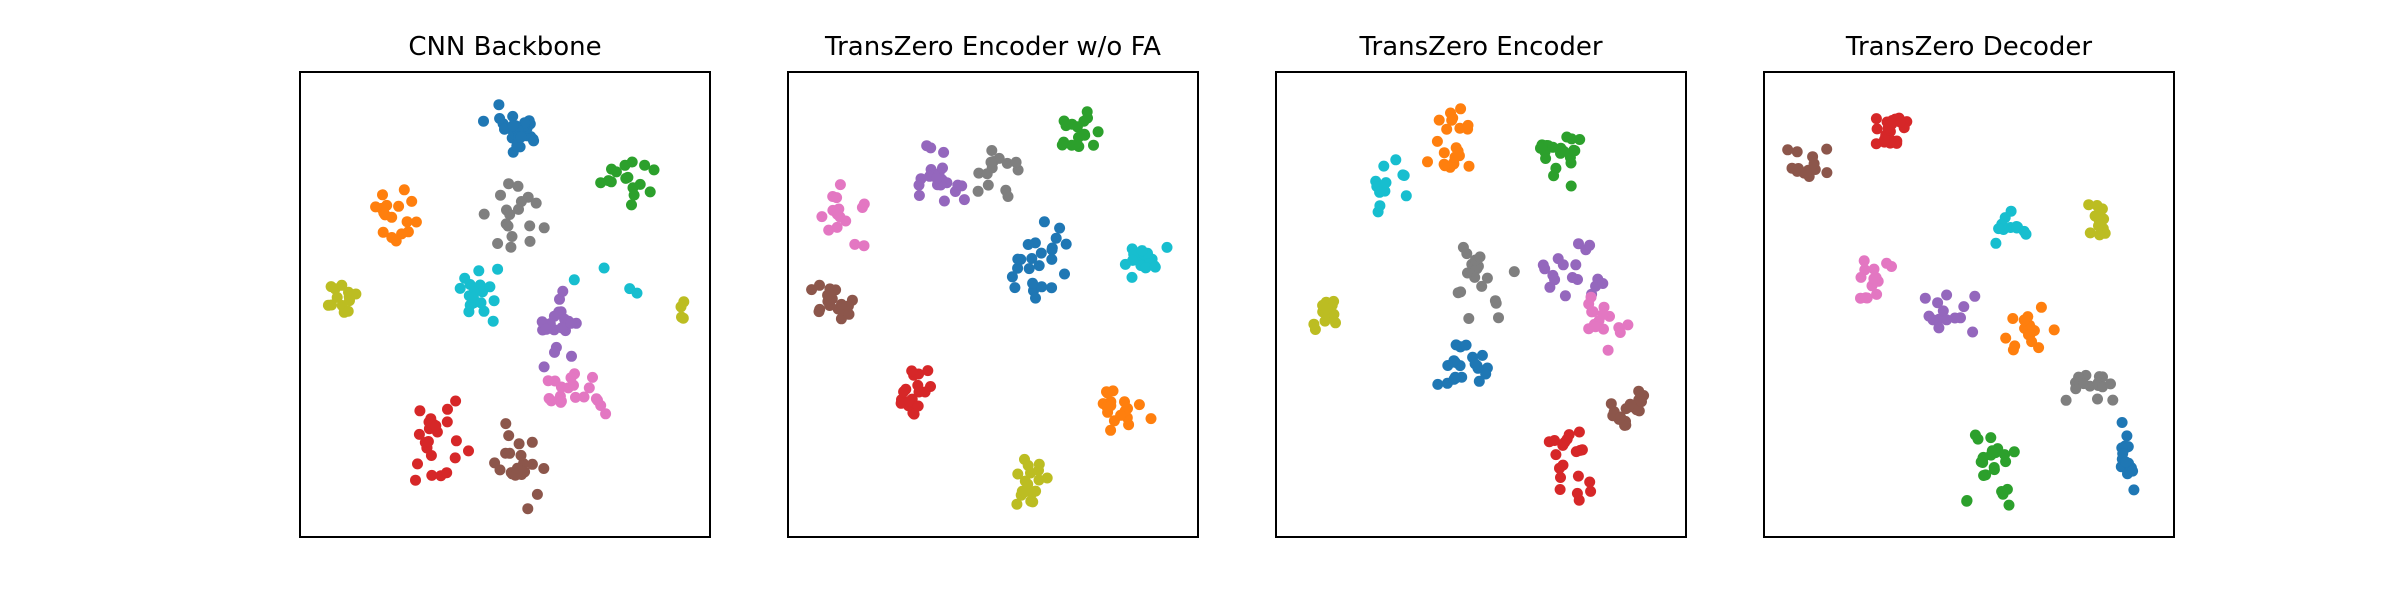  I want to click on scatter-points, so click(1479, 304).